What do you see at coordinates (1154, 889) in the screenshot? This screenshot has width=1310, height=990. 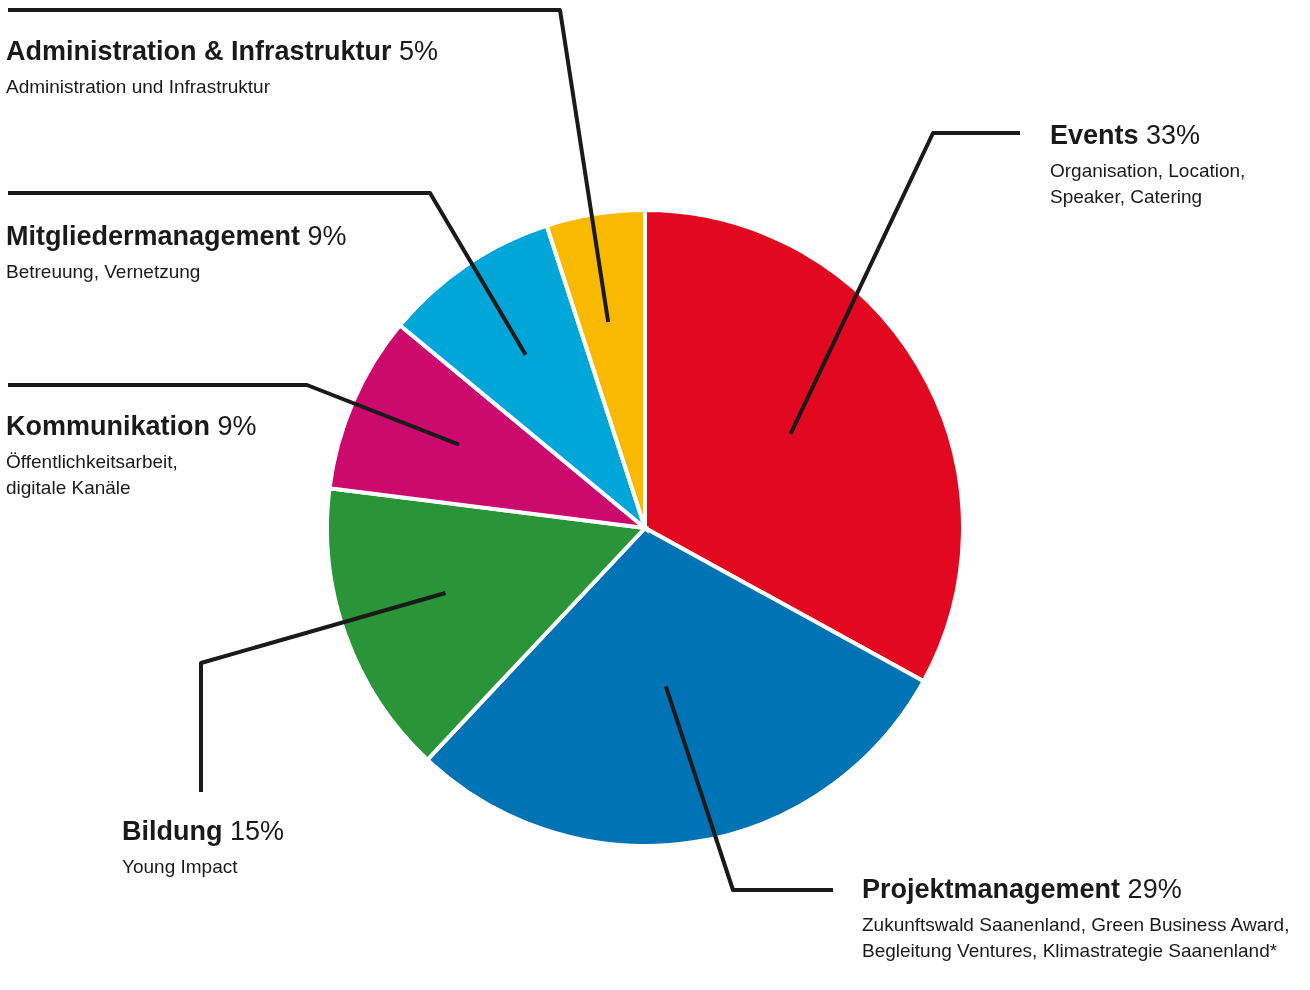 I see `data-label: 29%` at bounding box center [1154, 889].